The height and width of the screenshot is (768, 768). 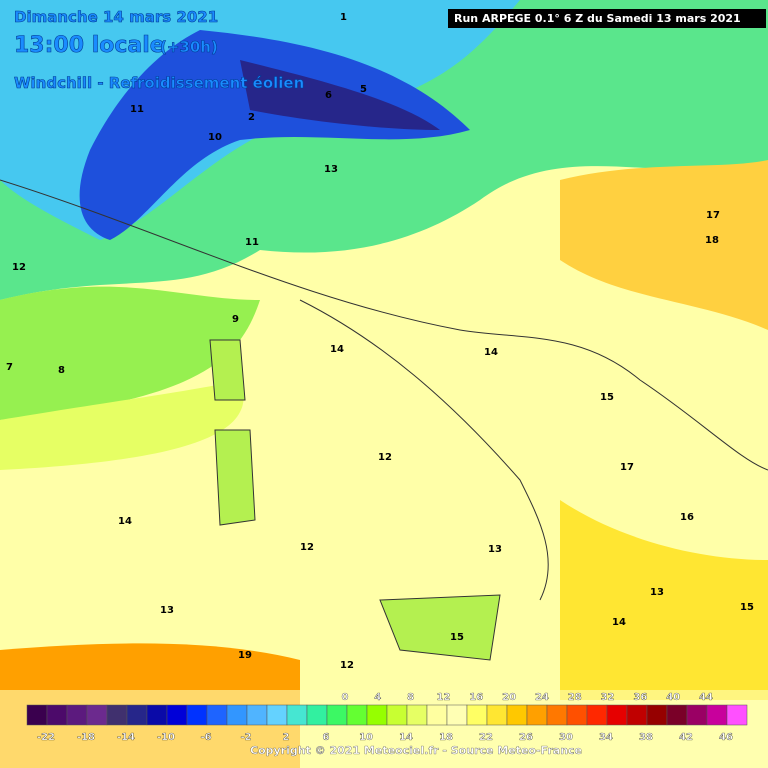 What do you see at coordinates (326, 737) in the screenshot?
I see `colorbar-bottom-label: 6` at bounding box center [326, 737].